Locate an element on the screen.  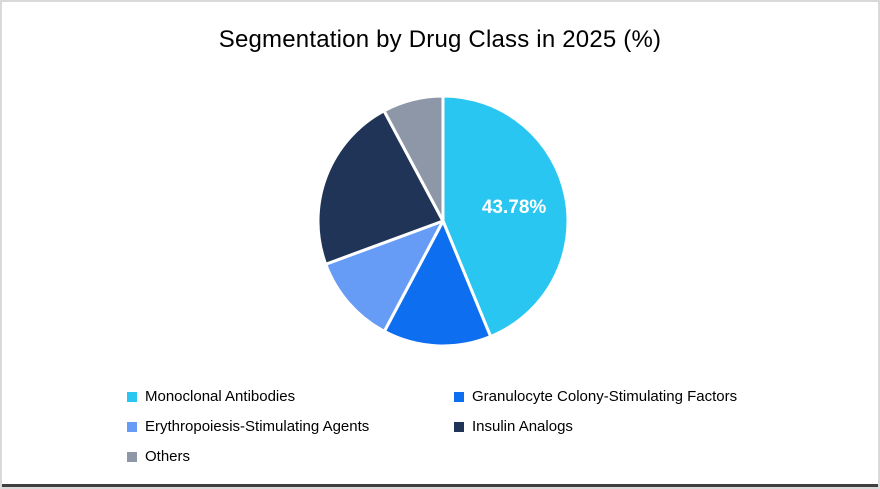
legend-label: Granulocyte Colony-Stimulating Factors is located at coordinates (605, 396).